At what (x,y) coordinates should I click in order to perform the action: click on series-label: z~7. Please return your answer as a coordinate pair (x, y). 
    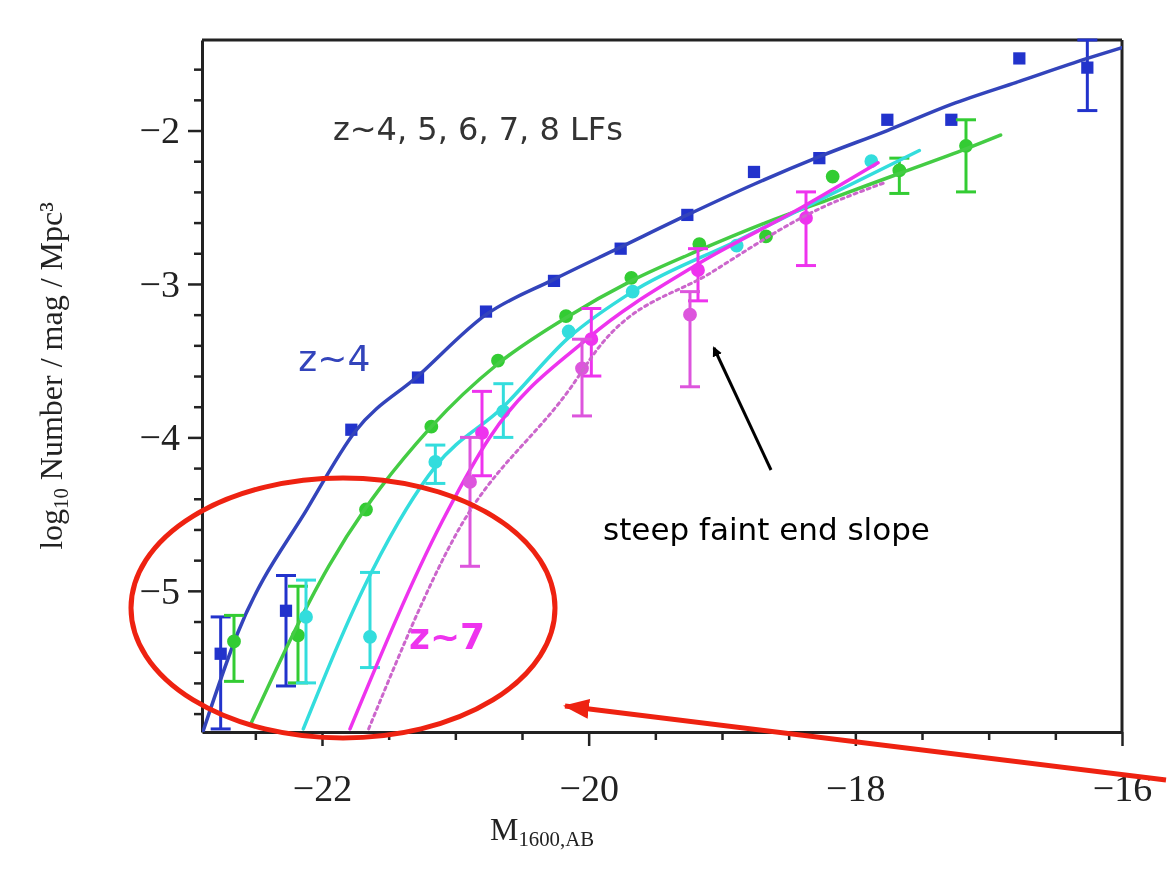
    Looking at the image, I should click on (447, 636).